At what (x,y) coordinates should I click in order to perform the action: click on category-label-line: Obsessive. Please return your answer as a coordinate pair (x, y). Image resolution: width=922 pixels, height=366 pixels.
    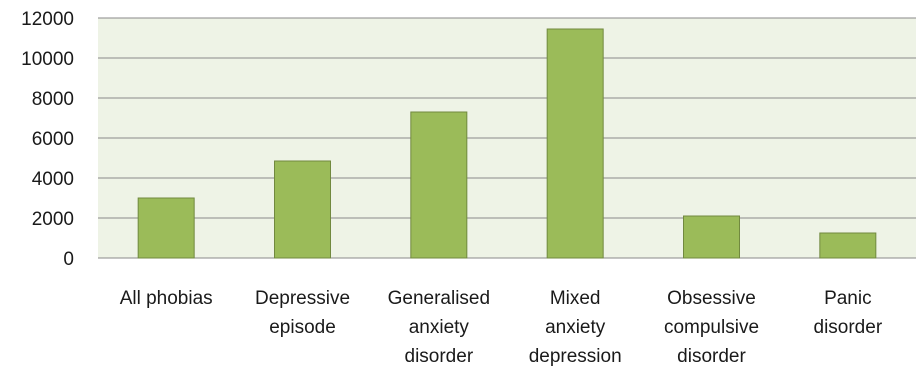
    Looking at the image, I should click on (711, 298).